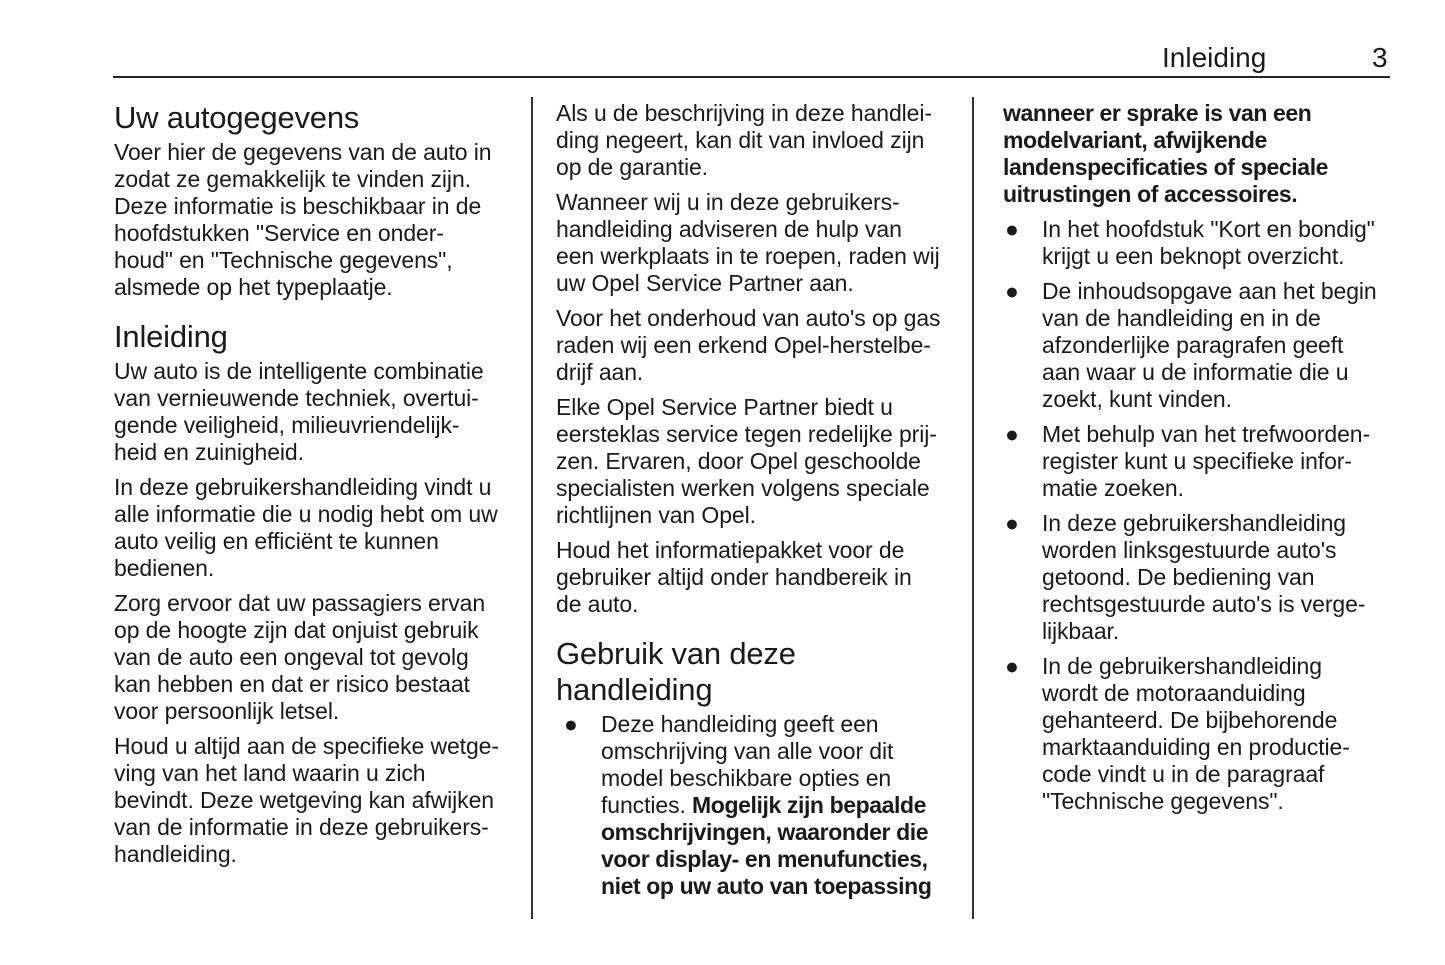 The image size is (1445, 965). What do you see at coordinates (283, 260) in the screenshot?
I see `text-line: houd" en "Technische gegevens",` at bounding box center [283, 260].